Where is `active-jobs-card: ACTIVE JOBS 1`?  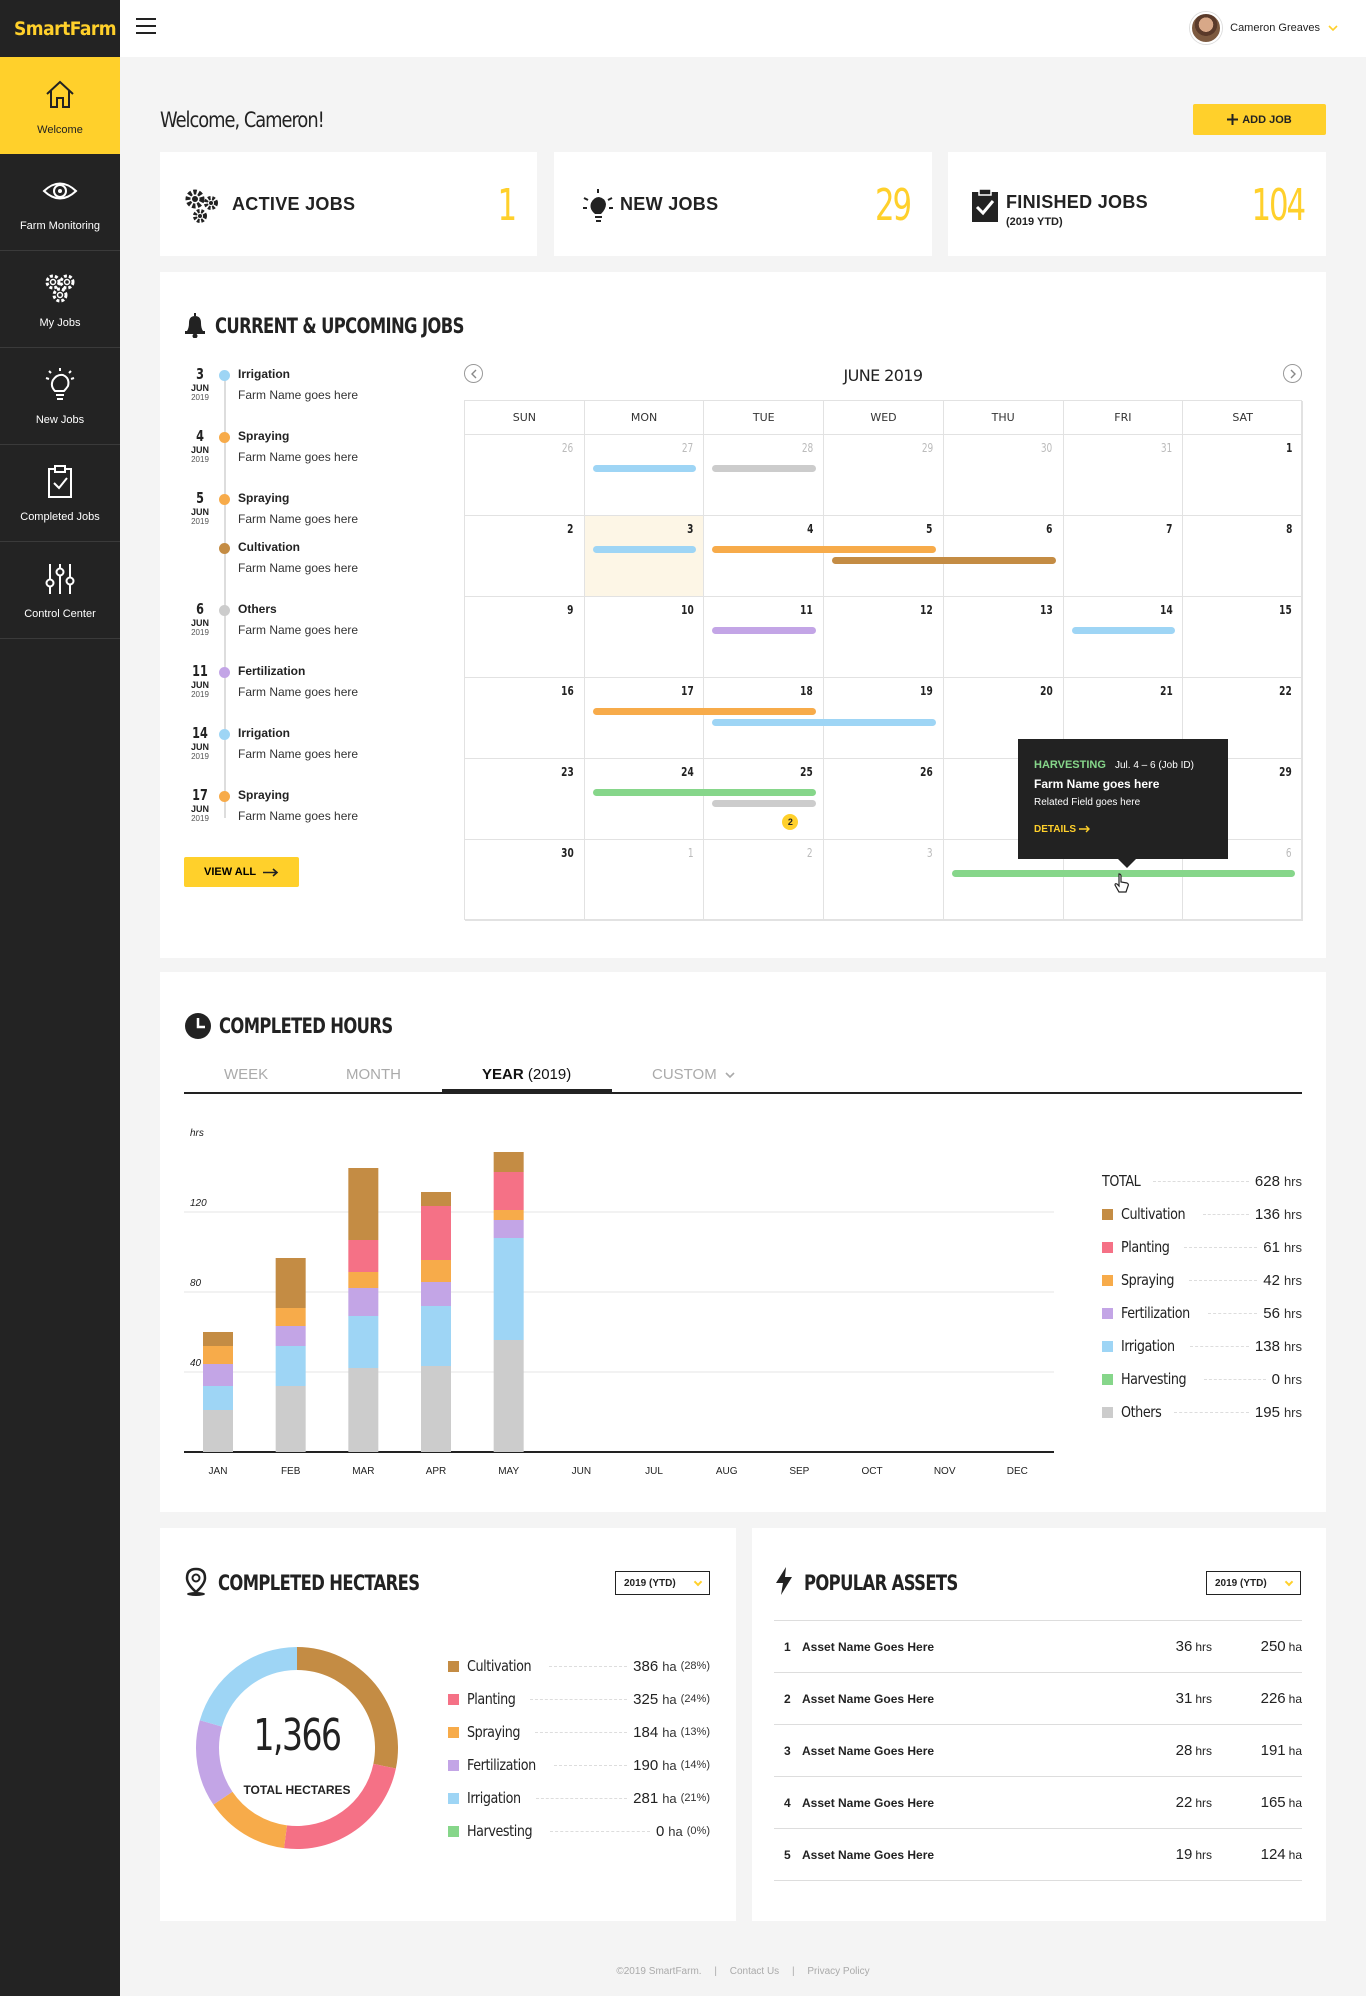 active-jobs-card: ACTIVE JOBS 1 is located at coordinates (348, 204).